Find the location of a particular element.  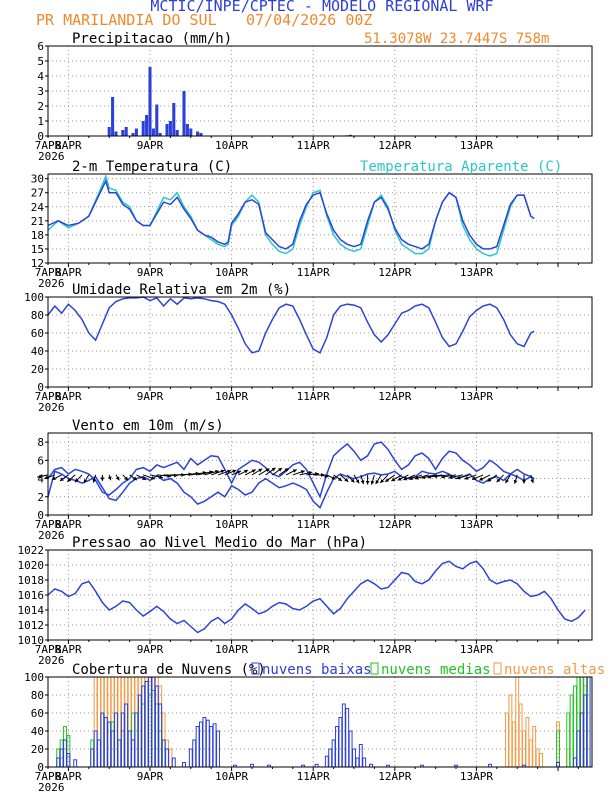

y-tick-label: 0 is located at coordinates (40, 387).